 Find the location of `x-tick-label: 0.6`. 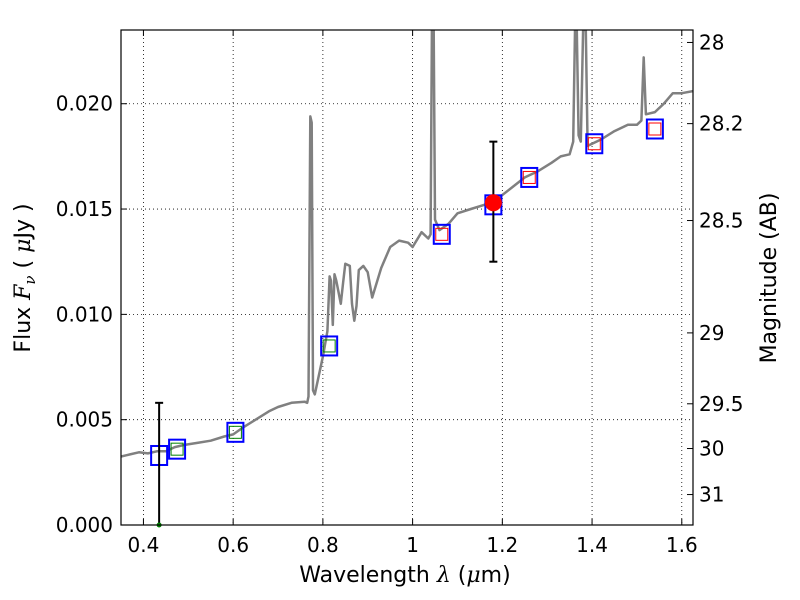

x-tick-label: 0.6 is located at coordinates (233, 545).